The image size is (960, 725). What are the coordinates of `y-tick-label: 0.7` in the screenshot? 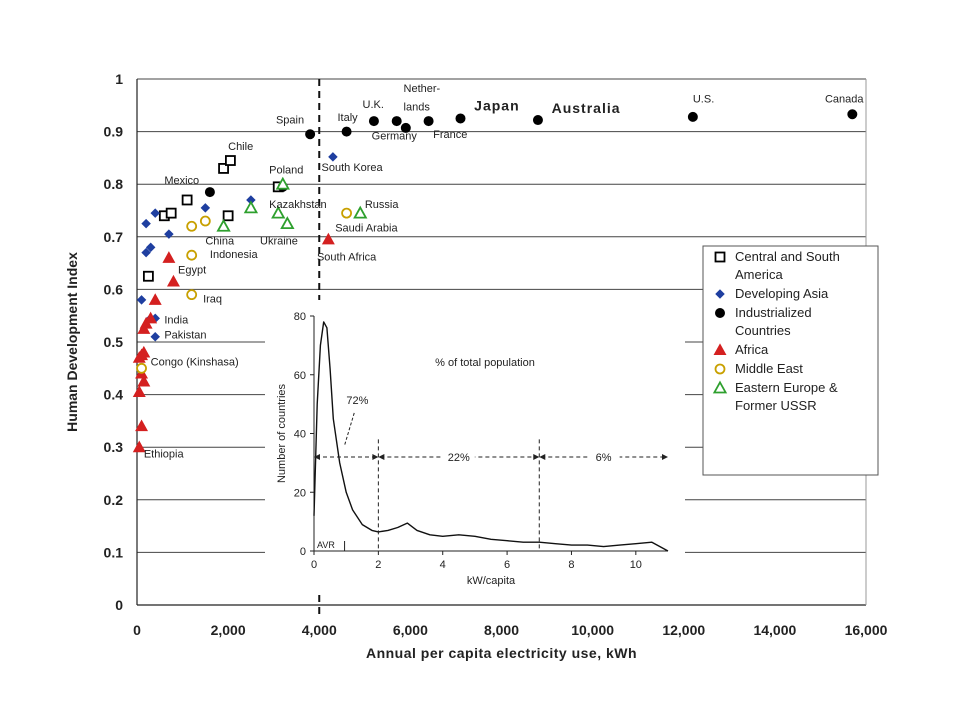 It's located at (114, 237).